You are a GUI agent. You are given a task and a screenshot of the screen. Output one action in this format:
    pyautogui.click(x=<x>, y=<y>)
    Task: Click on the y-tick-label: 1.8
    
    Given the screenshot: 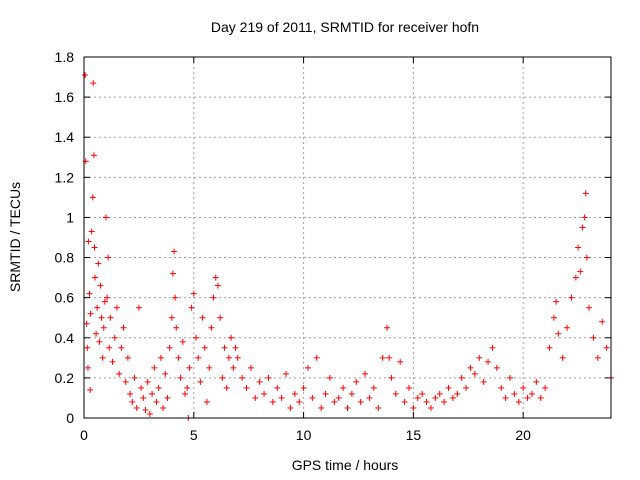 What is the action you would take?
    pyautogui.click(x=65, y=57)
    